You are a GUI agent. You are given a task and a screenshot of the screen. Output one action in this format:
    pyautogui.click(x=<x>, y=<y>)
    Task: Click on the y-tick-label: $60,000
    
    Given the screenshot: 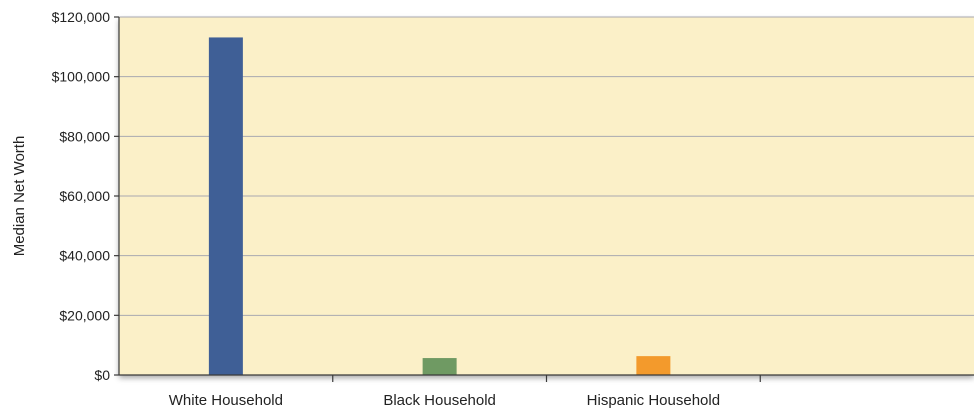 What is the action you would take?
    pyautogui.click(x=84, y=196)
    